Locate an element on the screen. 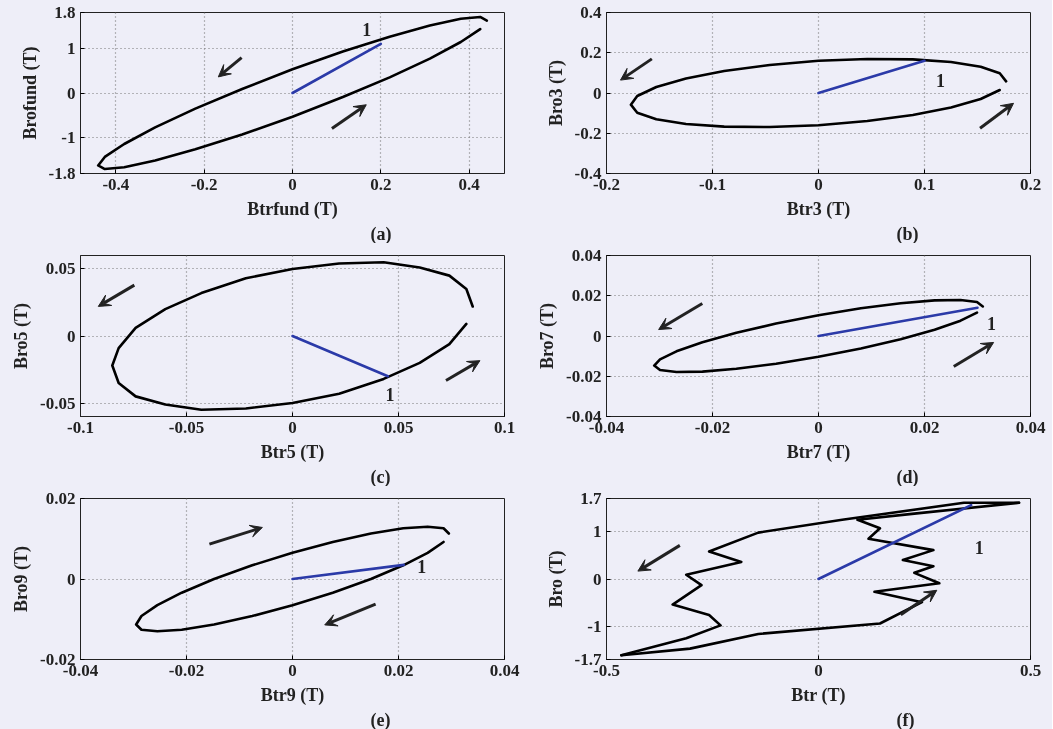 The image size is (1053, 729). y-axis-title: Bro (T) is located at coordinates (556, 579).